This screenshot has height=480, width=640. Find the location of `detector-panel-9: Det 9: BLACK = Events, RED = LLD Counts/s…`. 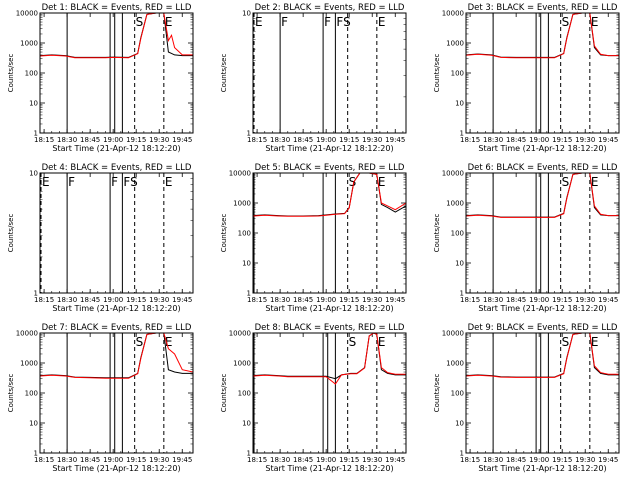

detector-panel-9: Det 9: BLACK = Events, RED = LLD Counts/s… is located at coordinates (526, 398).